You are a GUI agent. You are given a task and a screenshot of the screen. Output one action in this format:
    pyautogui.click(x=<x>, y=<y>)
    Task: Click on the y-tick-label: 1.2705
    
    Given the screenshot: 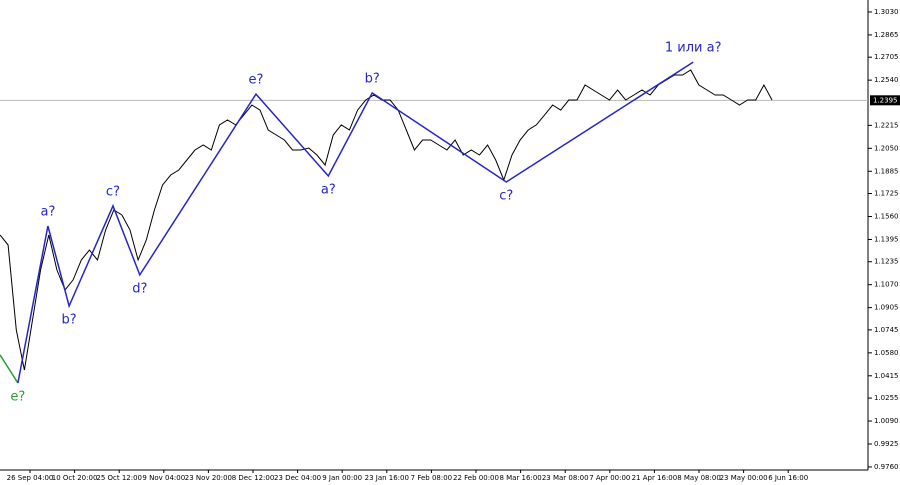 What is the action you would take?
    pyautogui.click(x=886, y=57)
    